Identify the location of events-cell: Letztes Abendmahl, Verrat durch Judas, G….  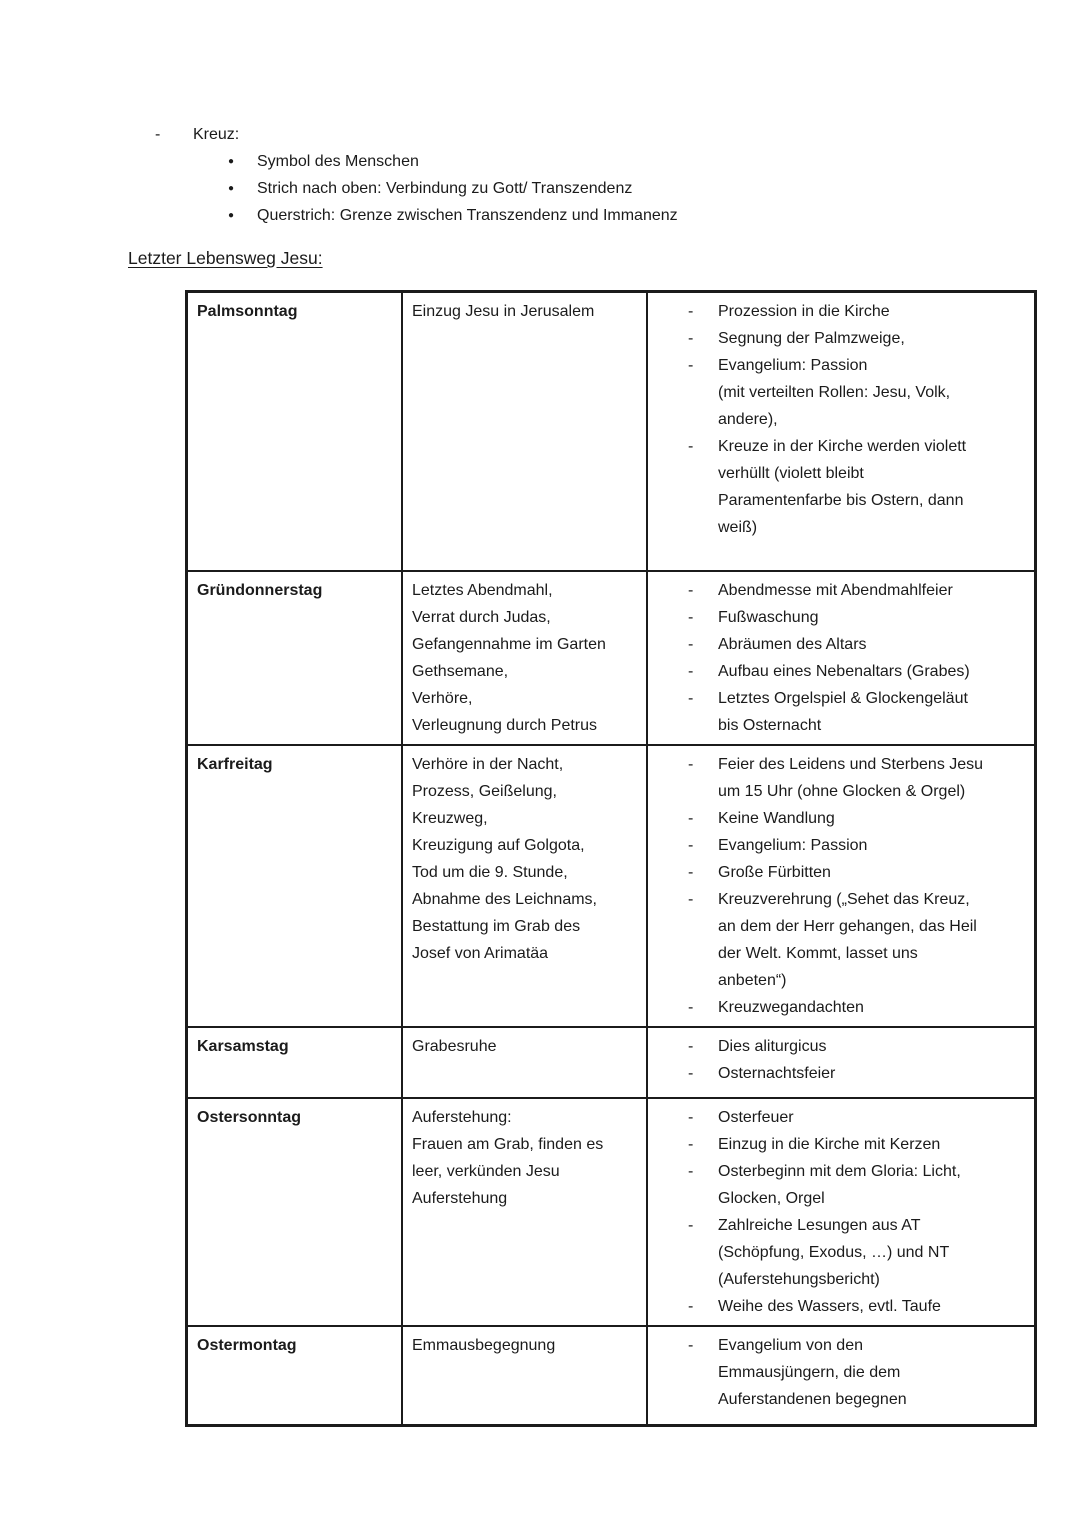
(523, 658).